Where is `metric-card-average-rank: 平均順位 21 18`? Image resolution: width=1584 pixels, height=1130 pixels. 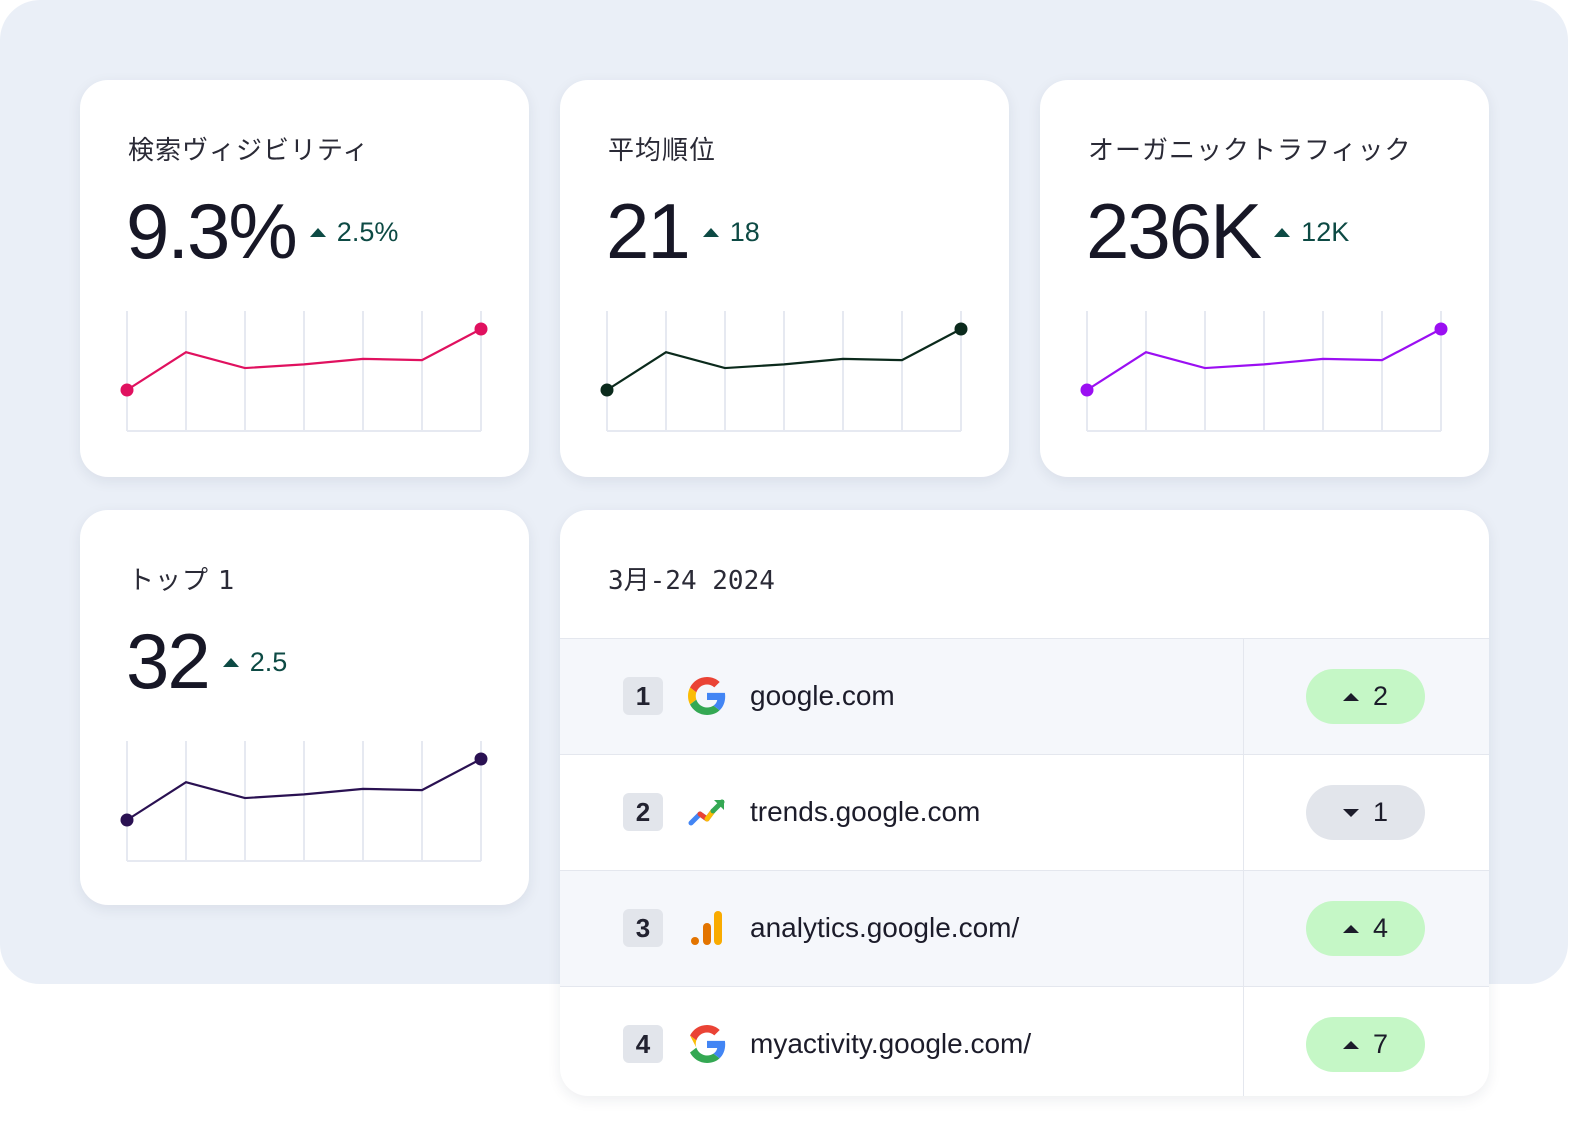 metric-card-average-rank: 平均順位 21 18 is located at coordinates (784, 278).